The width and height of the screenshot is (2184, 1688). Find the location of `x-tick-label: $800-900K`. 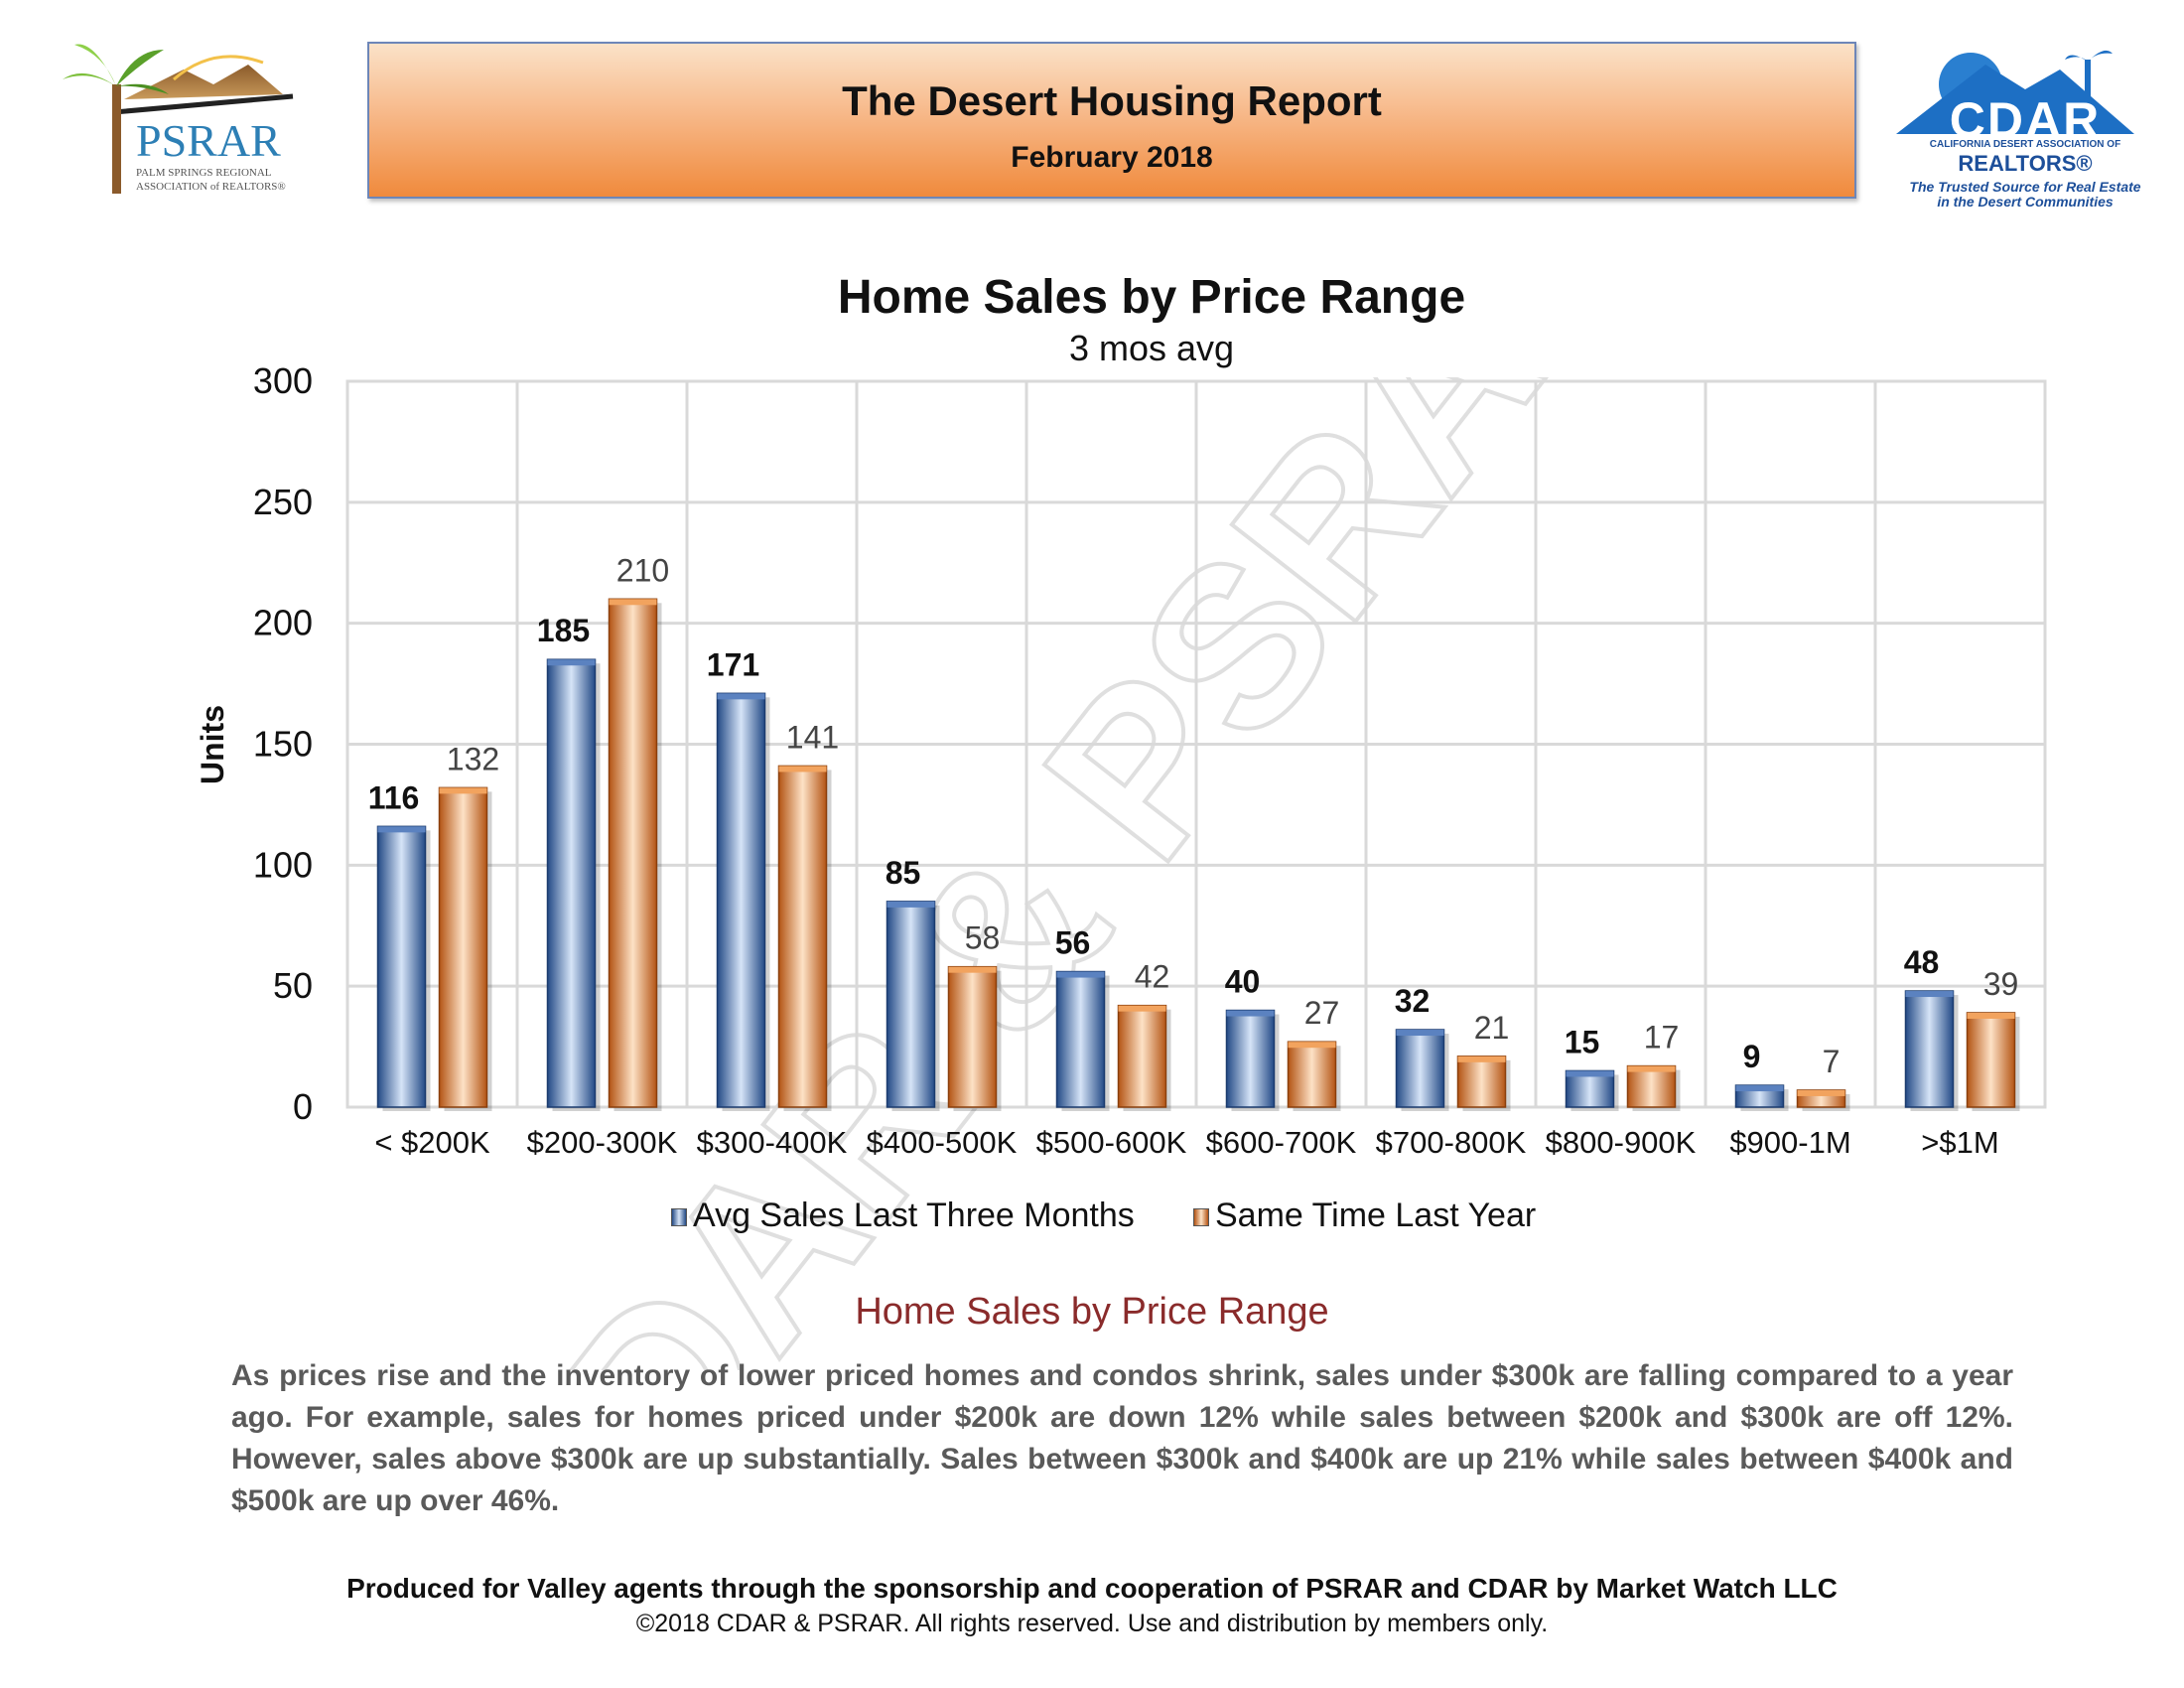

x-tick-label: $800-900K is located at coordinates (1621, 1142).